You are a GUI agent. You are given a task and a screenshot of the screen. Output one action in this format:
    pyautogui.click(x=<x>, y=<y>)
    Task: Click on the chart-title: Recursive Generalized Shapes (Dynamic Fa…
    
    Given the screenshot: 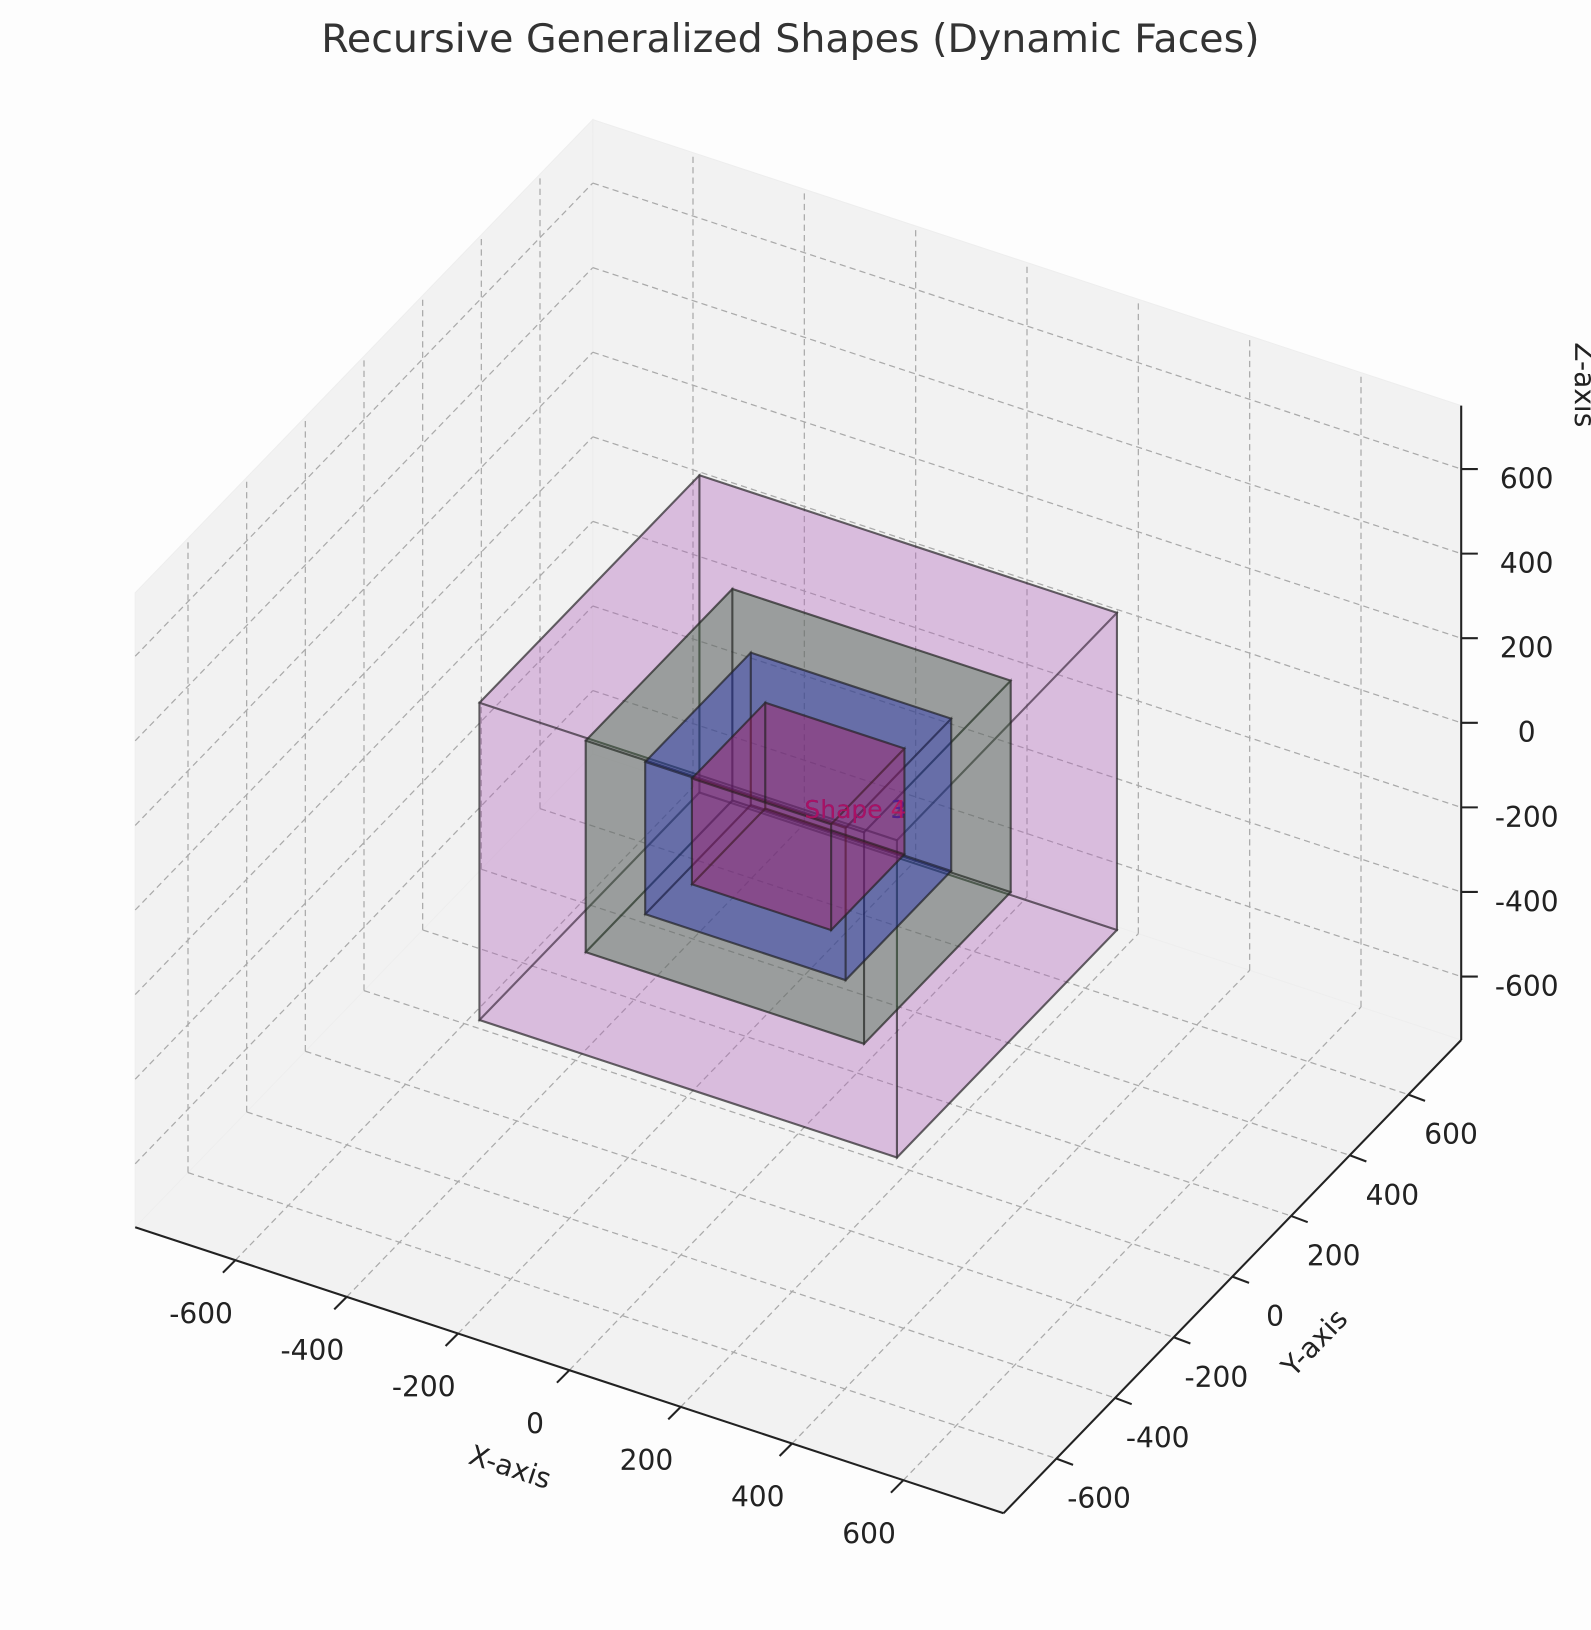 What is the action you would take?
    pyautogui.click(x=790, y=39)
    